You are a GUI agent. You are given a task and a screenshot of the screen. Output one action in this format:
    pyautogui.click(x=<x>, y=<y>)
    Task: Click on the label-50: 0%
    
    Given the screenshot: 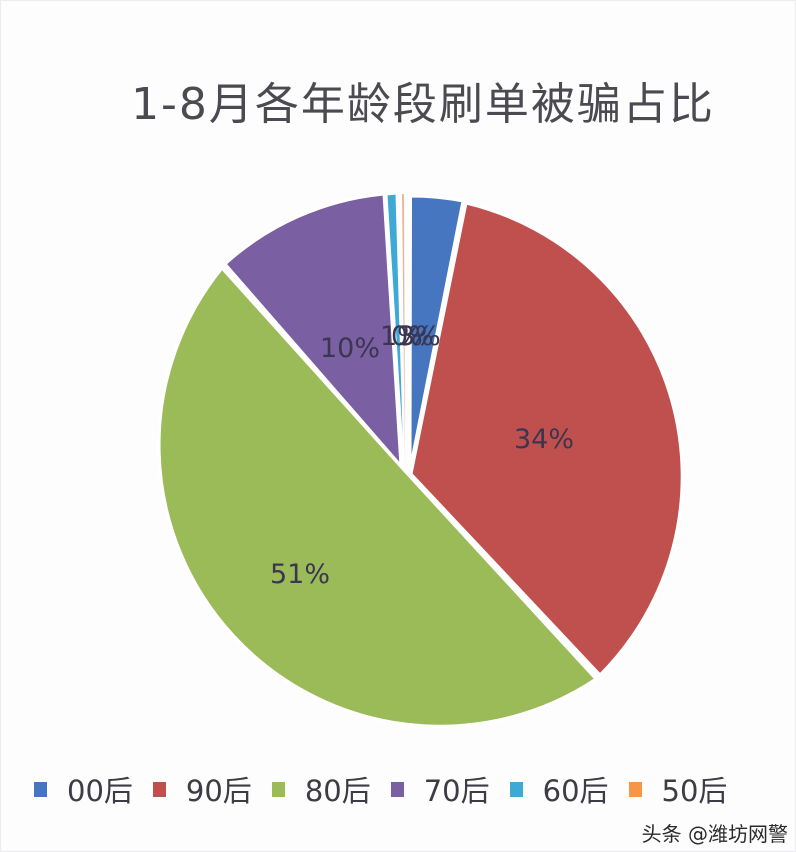 What is the action you would take?
    pyautogui.click(x=412, y=336)
    